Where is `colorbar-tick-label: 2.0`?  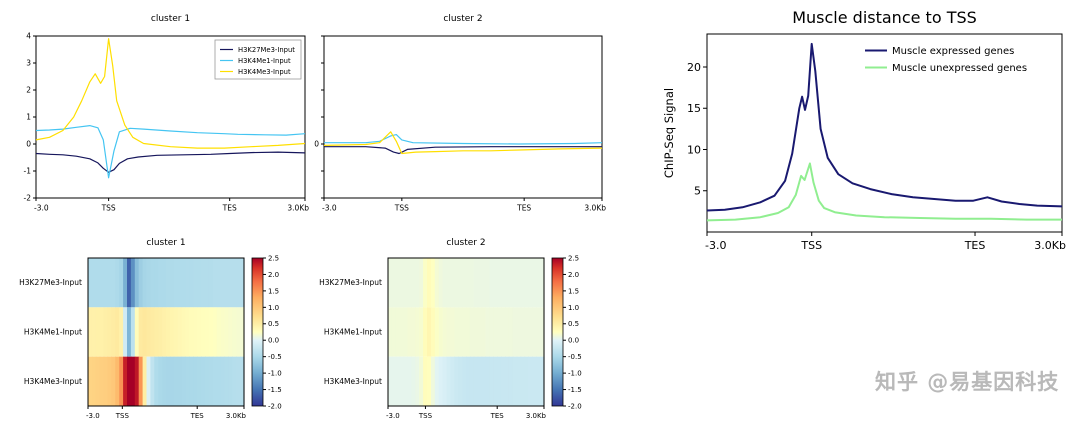
colorbar-tick-label: 2.0 is located at coordinates (573, 275).